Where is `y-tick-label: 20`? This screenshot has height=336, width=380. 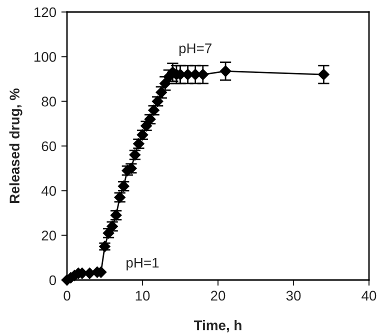 y-tick-label: 20 is located at coordinates (49, 235).